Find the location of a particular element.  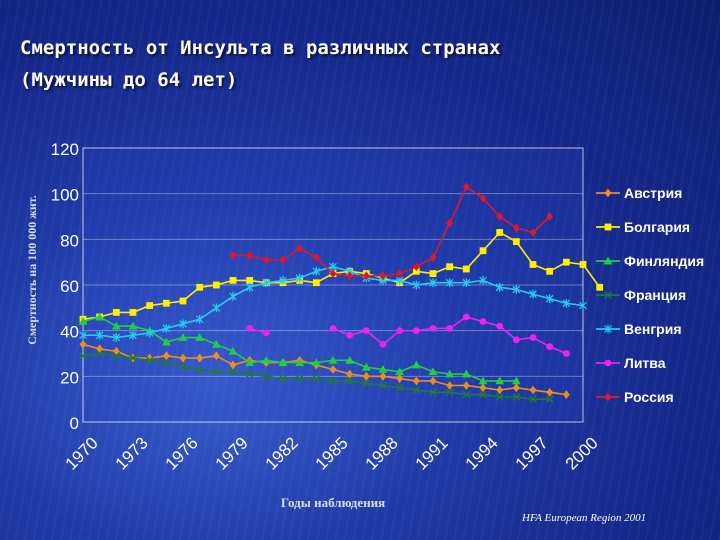

x-tick-label: 1979 is located at coordinates (232, 453).